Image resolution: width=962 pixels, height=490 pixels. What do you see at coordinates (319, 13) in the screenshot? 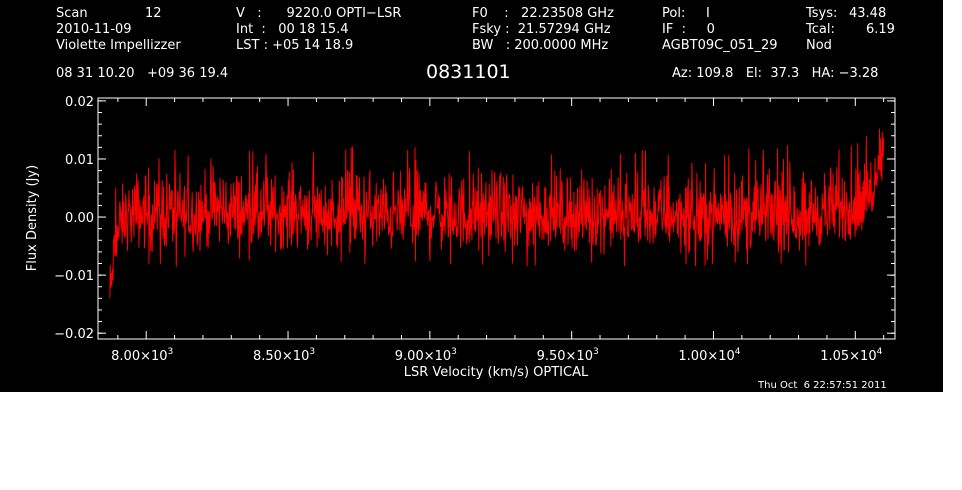
I see `velocity-readout: V : 9220.0 OPTI−LSR` at bounding box center [319, 13].